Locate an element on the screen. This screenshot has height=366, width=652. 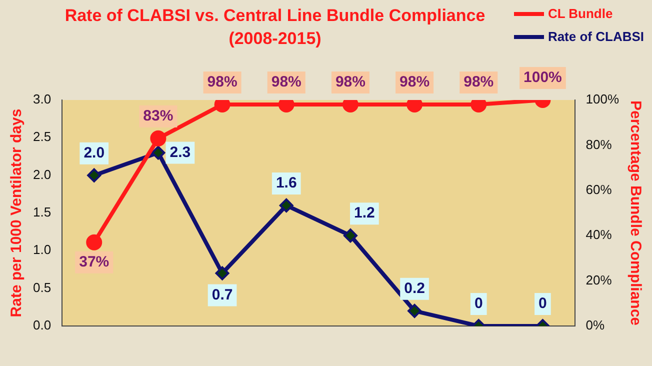
y2-tick-label: 40% is located at coordinates (599, 234).